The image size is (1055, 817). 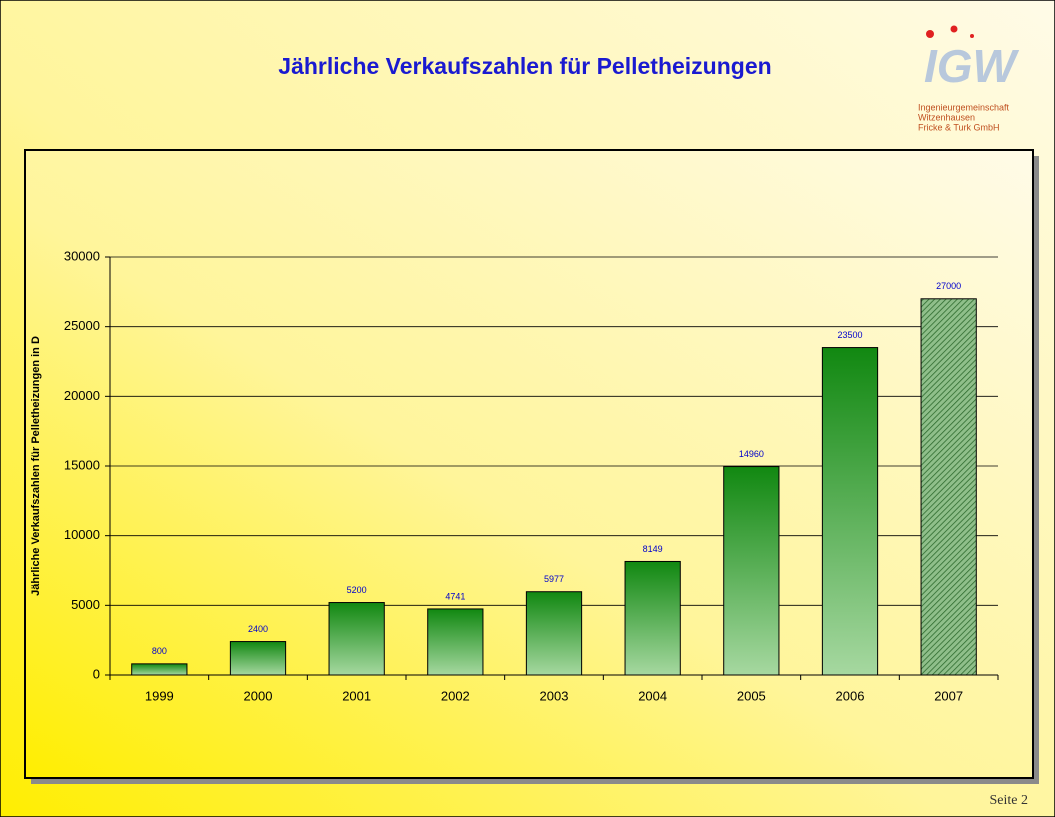 What do you see at coordinates (1009, 800) in the screenshot?
I see `footer: Seite 2` at bounding box center [1009, 800].